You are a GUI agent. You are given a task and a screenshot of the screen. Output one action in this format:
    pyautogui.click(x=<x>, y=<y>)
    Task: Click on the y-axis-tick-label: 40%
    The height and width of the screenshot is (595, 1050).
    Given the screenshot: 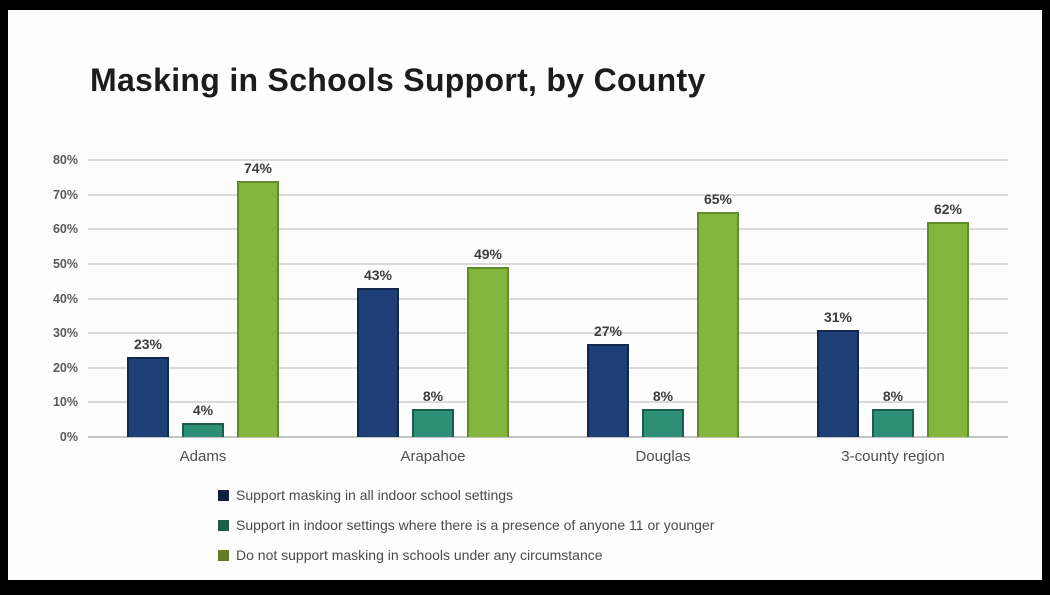 What is the action you would take?
    pyautogui.click(x=65, y=298)
    